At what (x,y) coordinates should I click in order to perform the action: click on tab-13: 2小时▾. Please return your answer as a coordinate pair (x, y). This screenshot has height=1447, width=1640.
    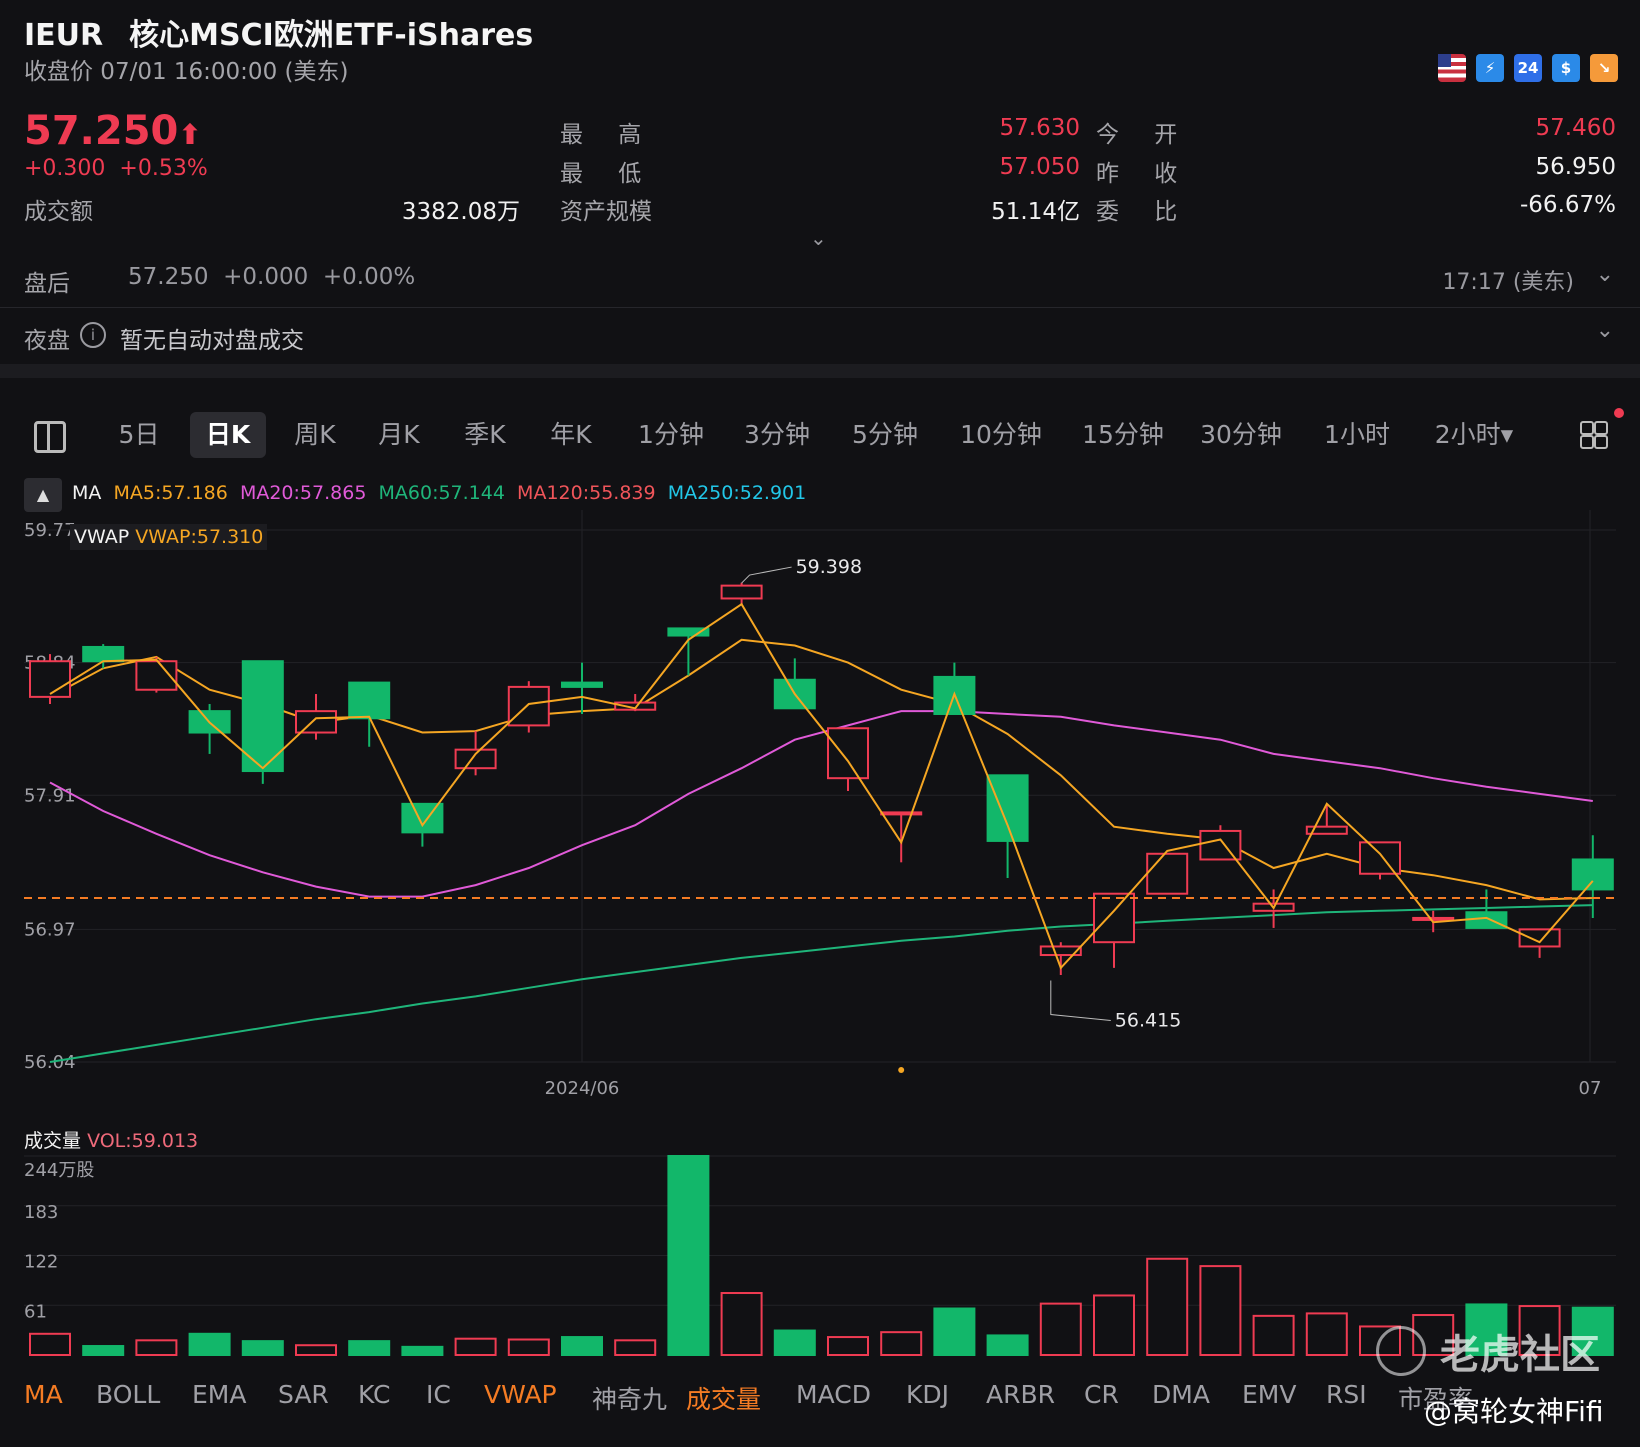
    Looking at the image, I should click on (1474, 434).